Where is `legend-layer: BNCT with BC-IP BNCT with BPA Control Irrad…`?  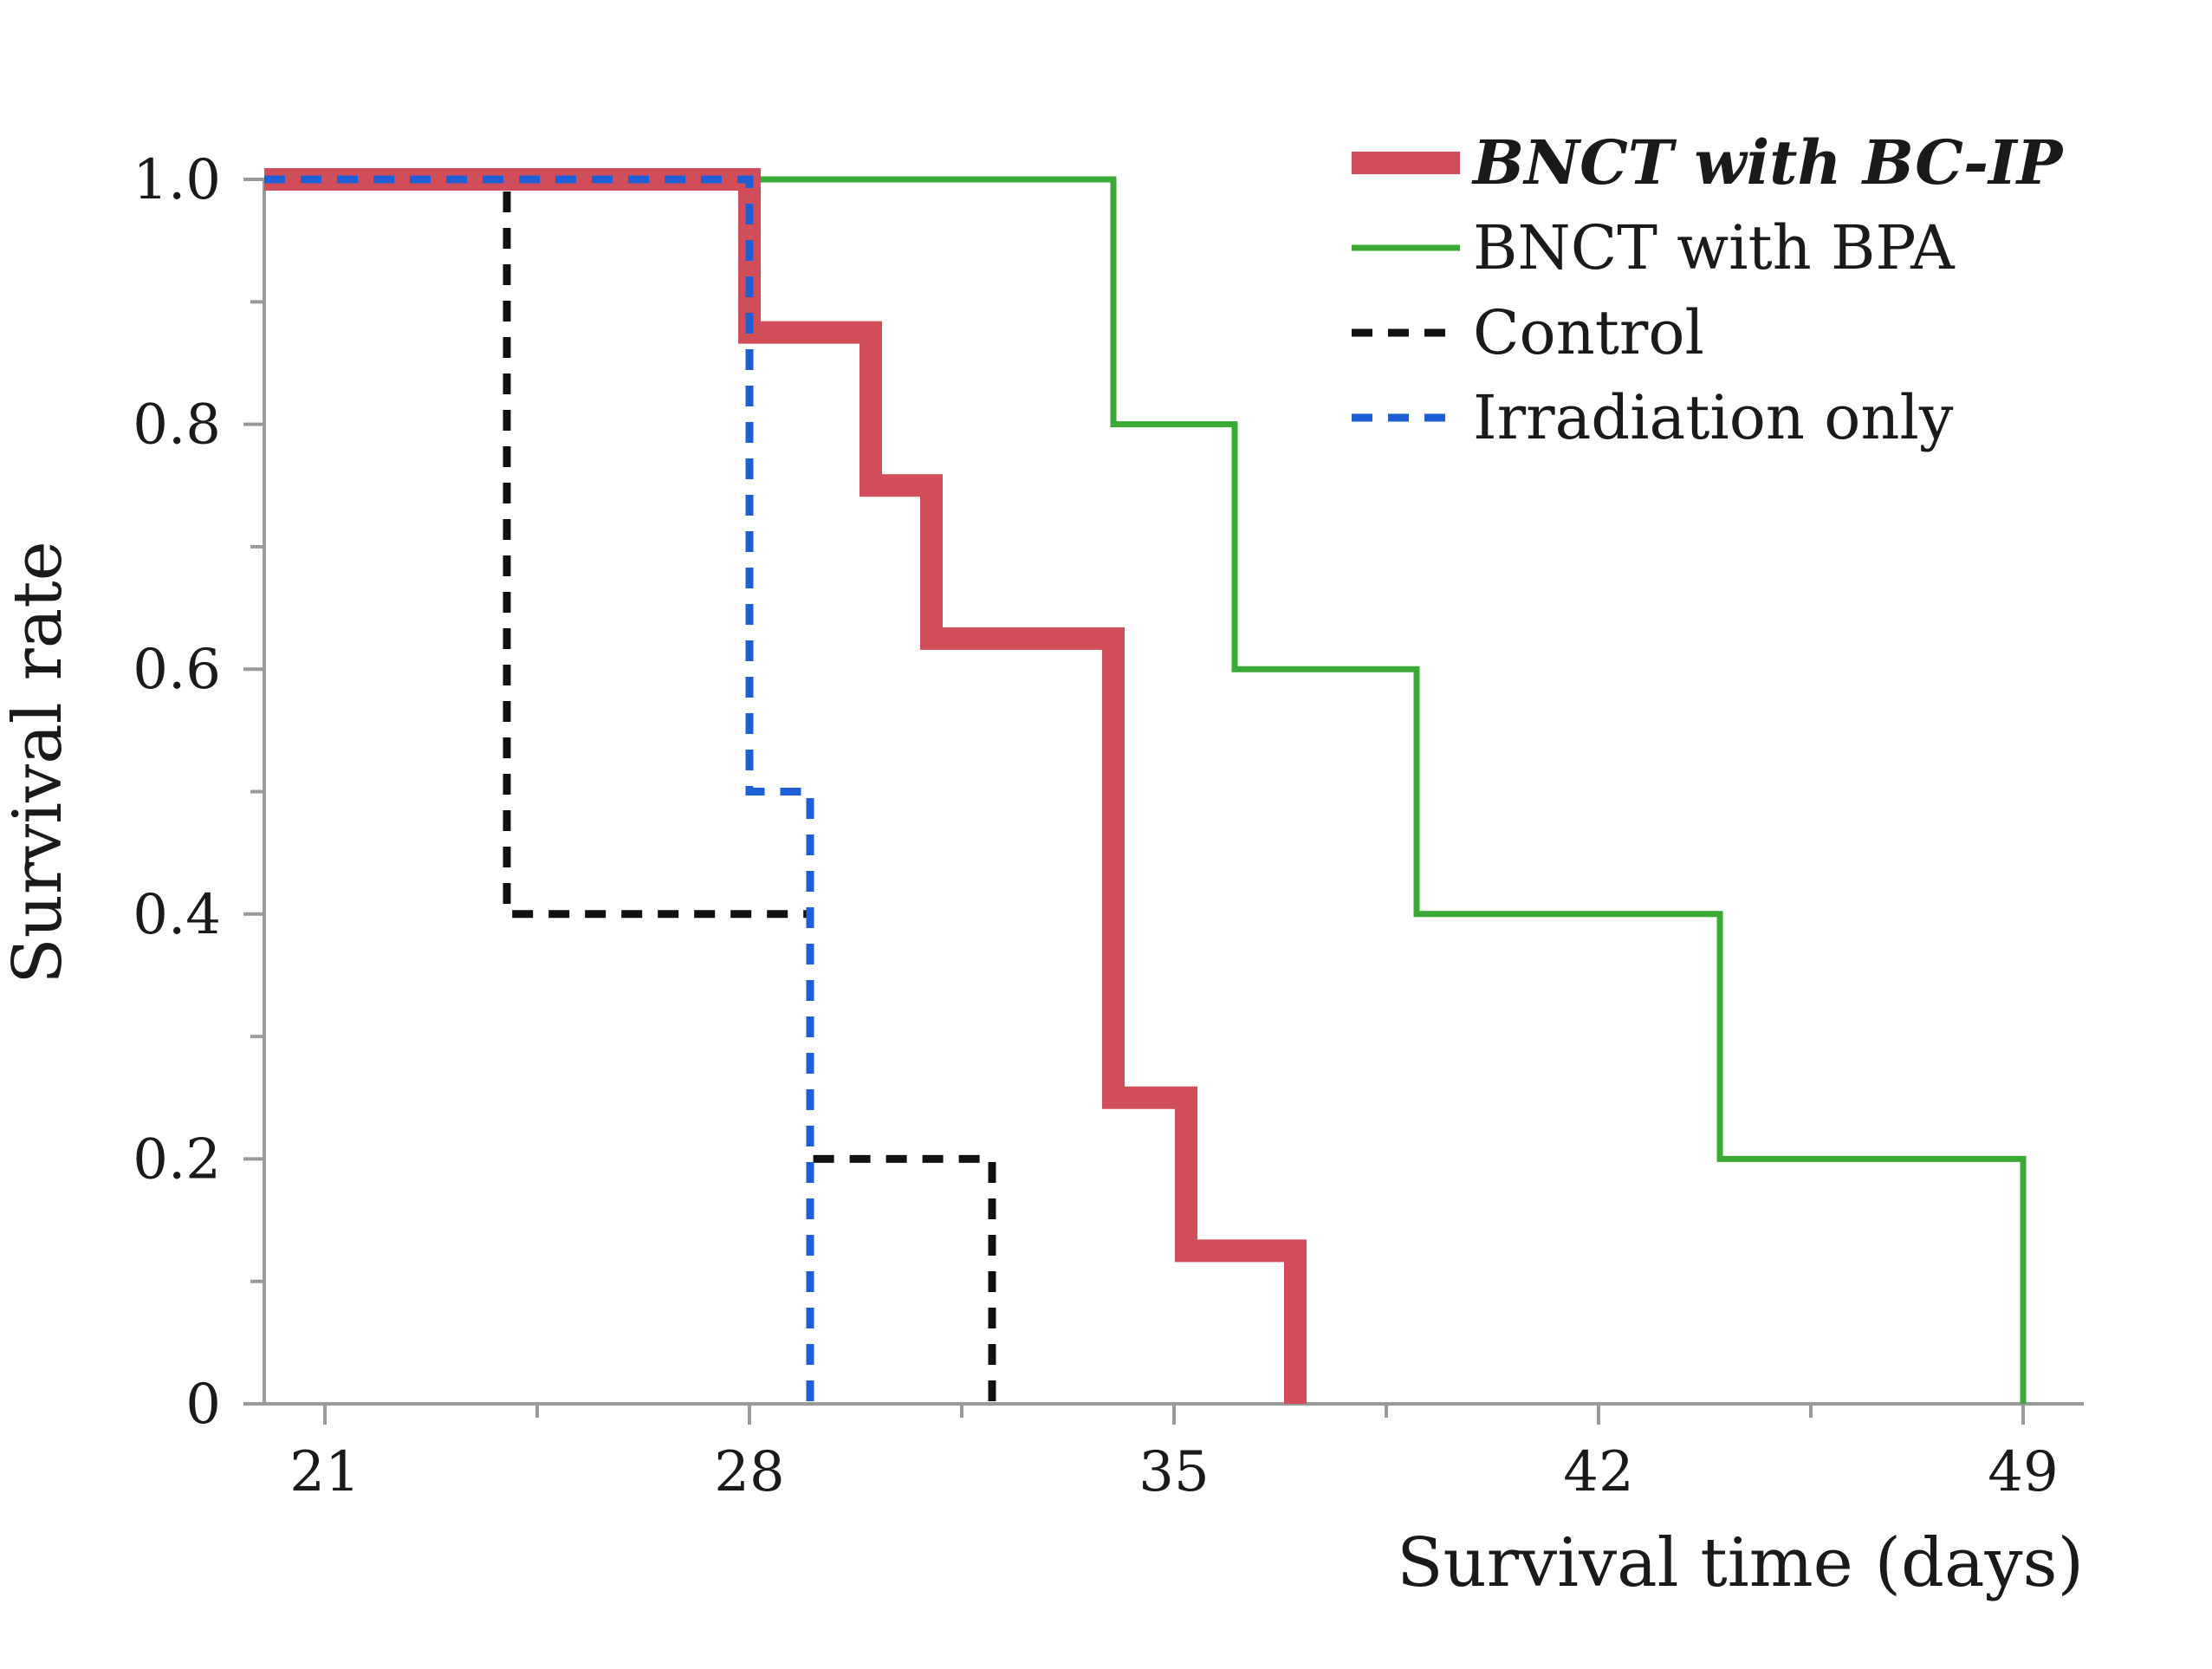
legend-layer: BNCT with BC-IP BNCT with BPA Control Irrad… is located at coordinates (1708, 290).